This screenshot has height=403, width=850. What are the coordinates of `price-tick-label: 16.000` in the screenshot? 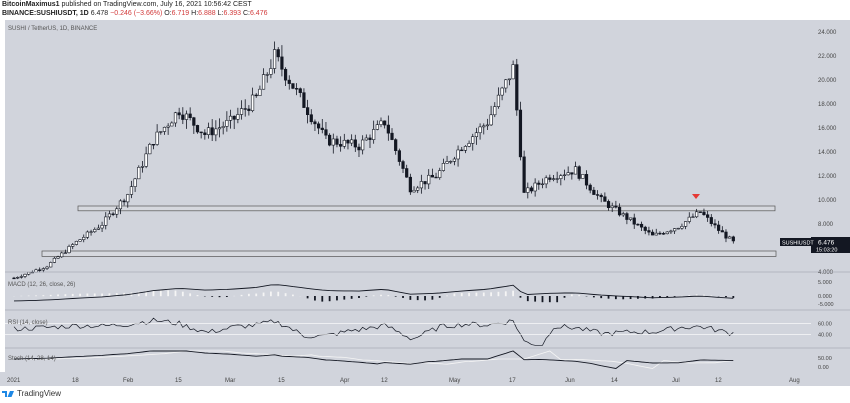 It's located at (827, 129).